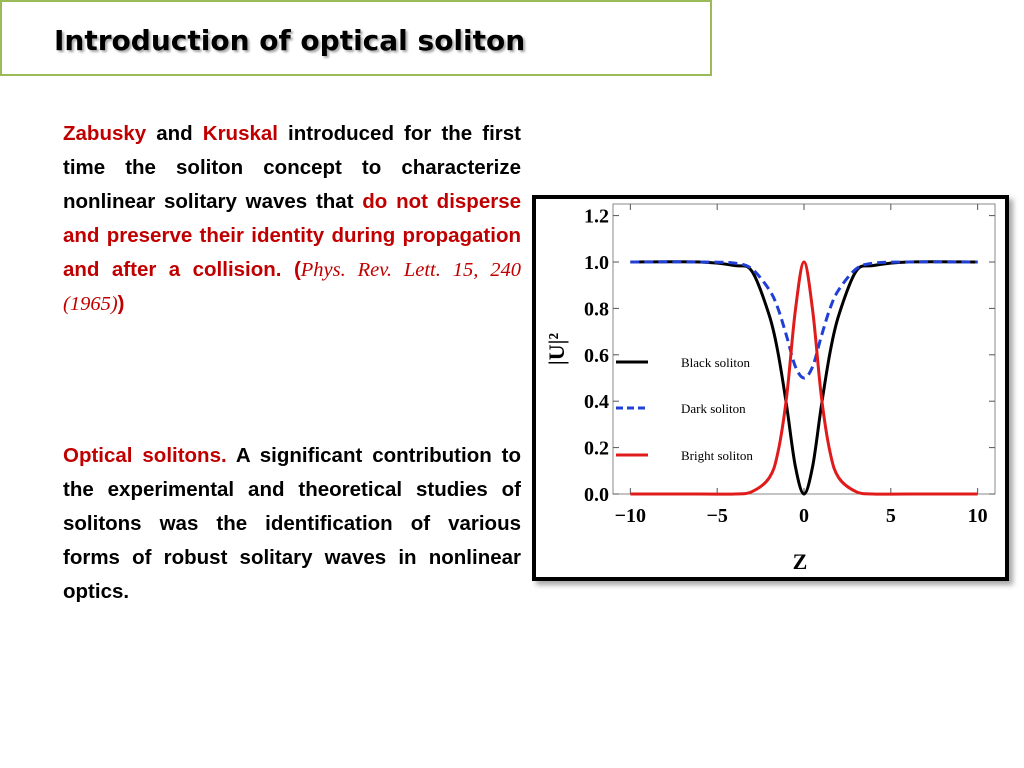  What do you see at coordinates (240, 133) in the screenshot?
I see `author-kruskal: Kruskal` at bounding box center [240, 133].